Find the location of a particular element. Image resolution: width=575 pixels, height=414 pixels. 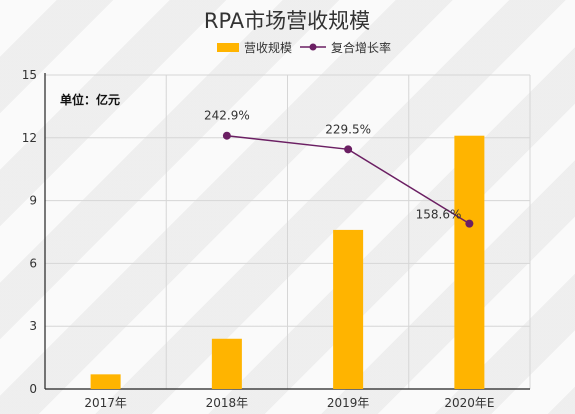

x-tick-label: 2020年E is located at coordinates (469, 403).